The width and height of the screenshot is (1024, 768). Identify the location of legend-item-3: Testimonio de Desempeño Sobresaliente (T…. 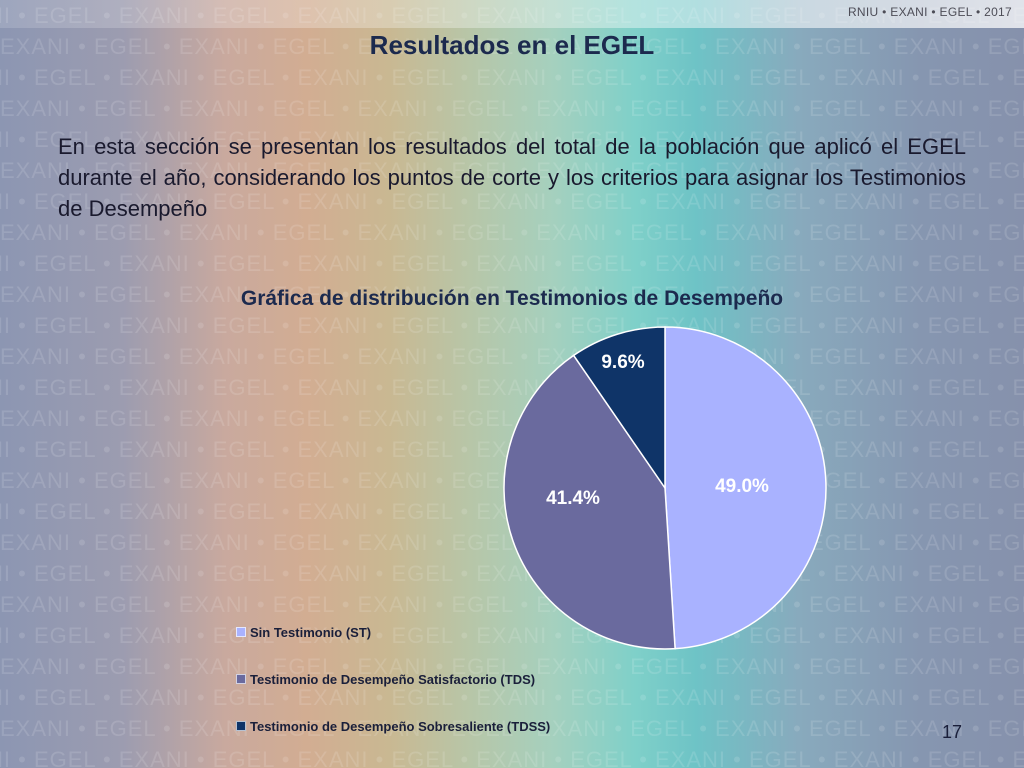
(393, 726).